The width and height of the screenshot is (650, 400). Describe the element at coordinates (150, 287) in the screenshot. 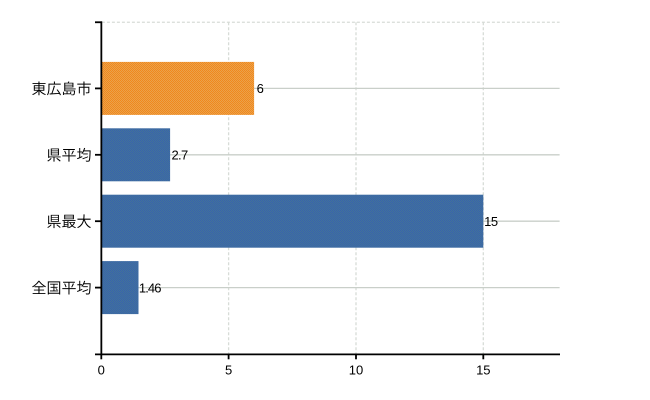

I see `svg-text: 1.46` at that location.